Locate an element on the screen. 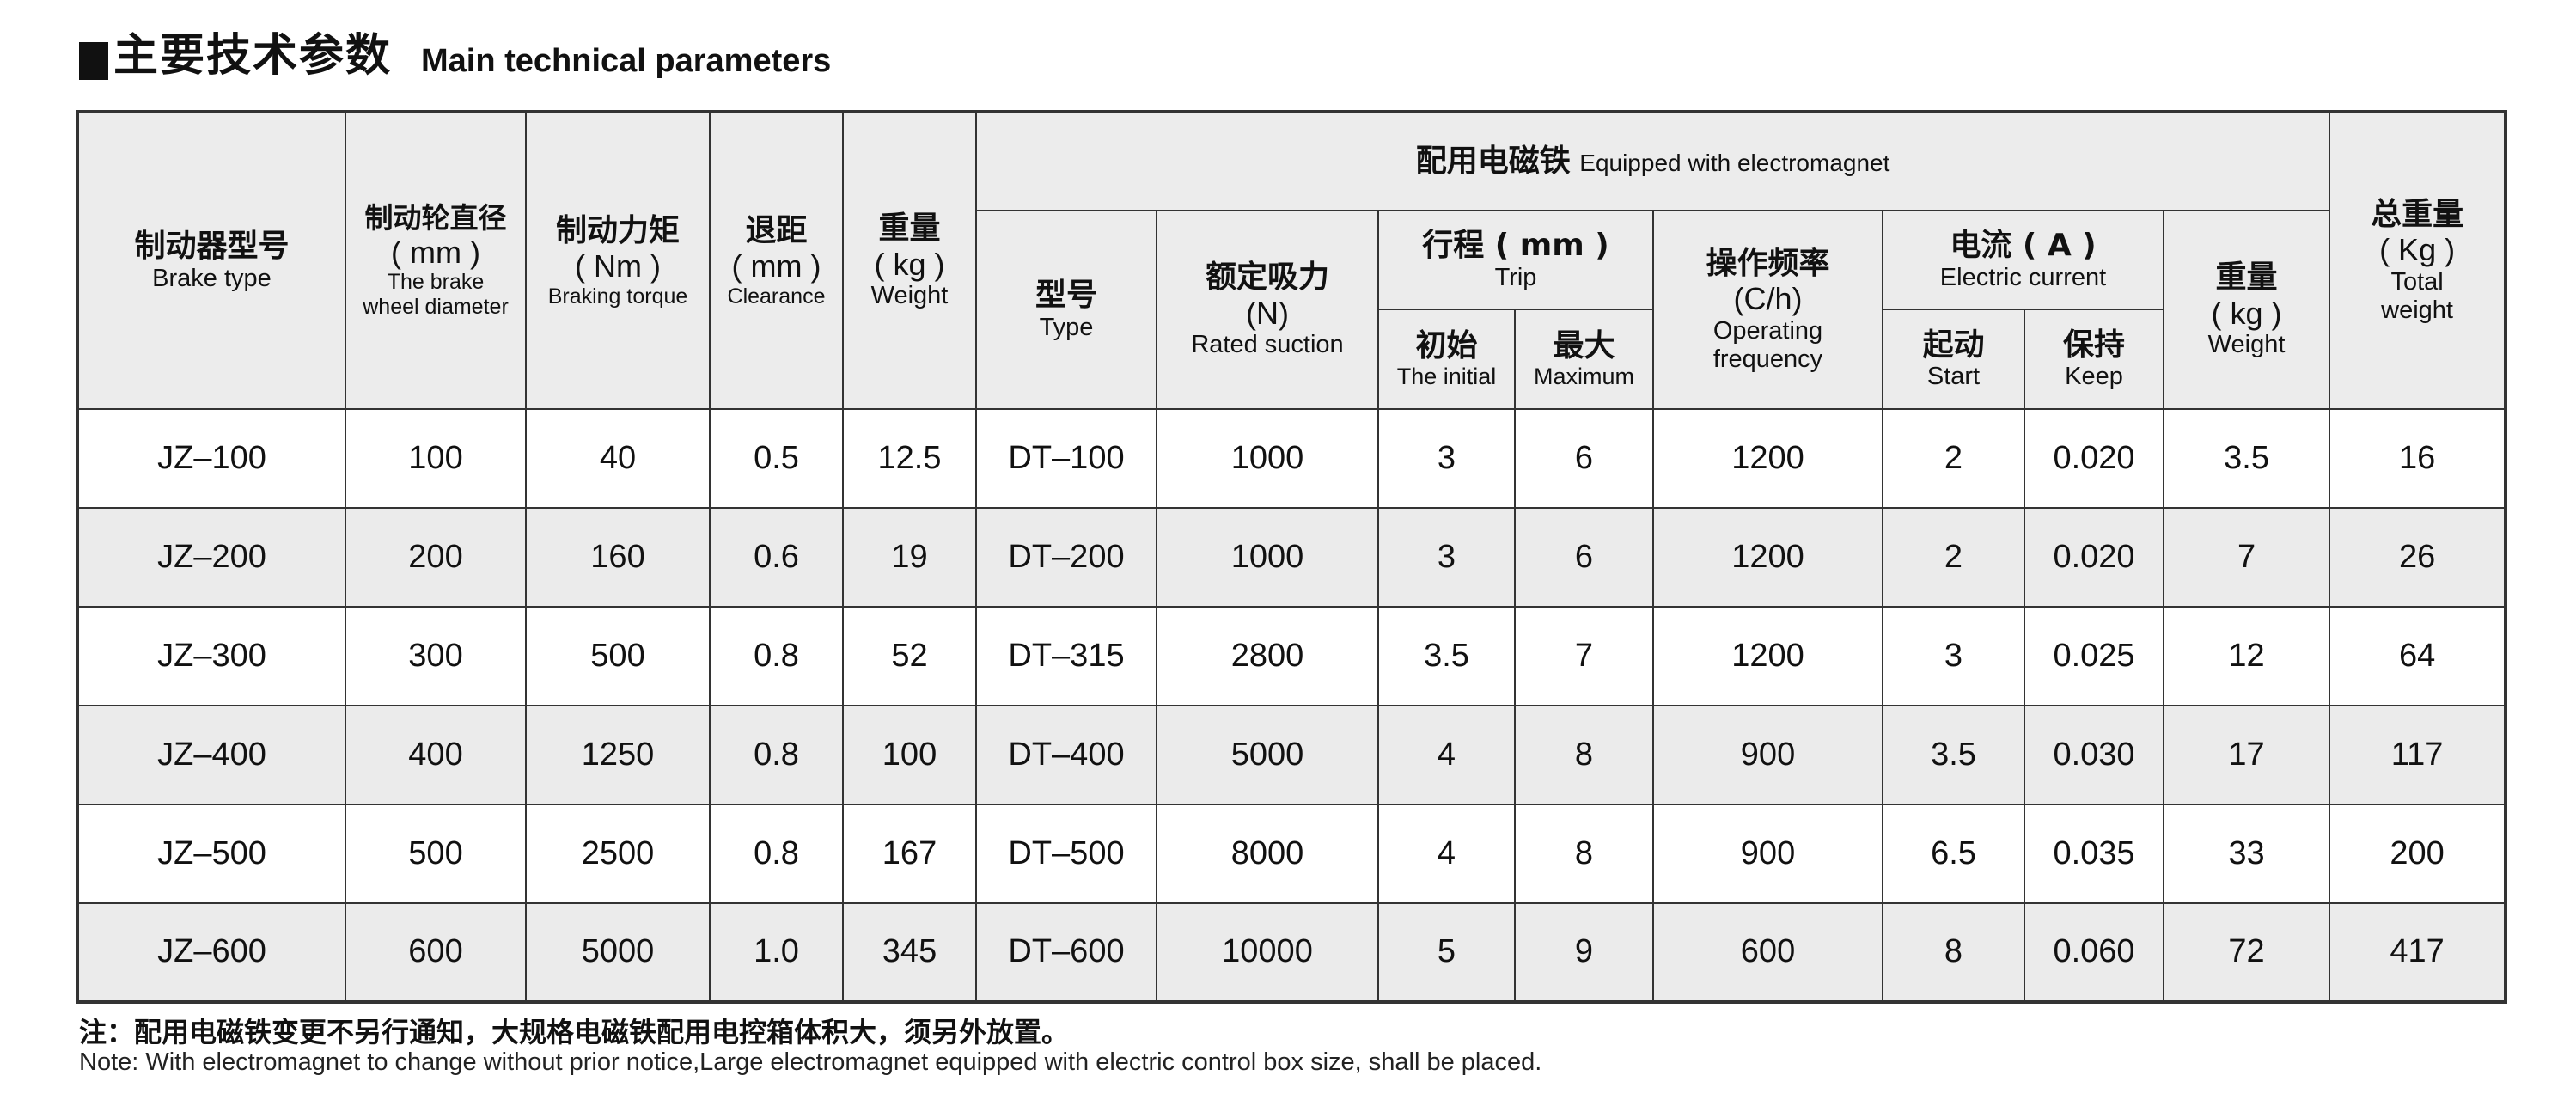  header-text: The initial is located at coordinates (1446, 377).